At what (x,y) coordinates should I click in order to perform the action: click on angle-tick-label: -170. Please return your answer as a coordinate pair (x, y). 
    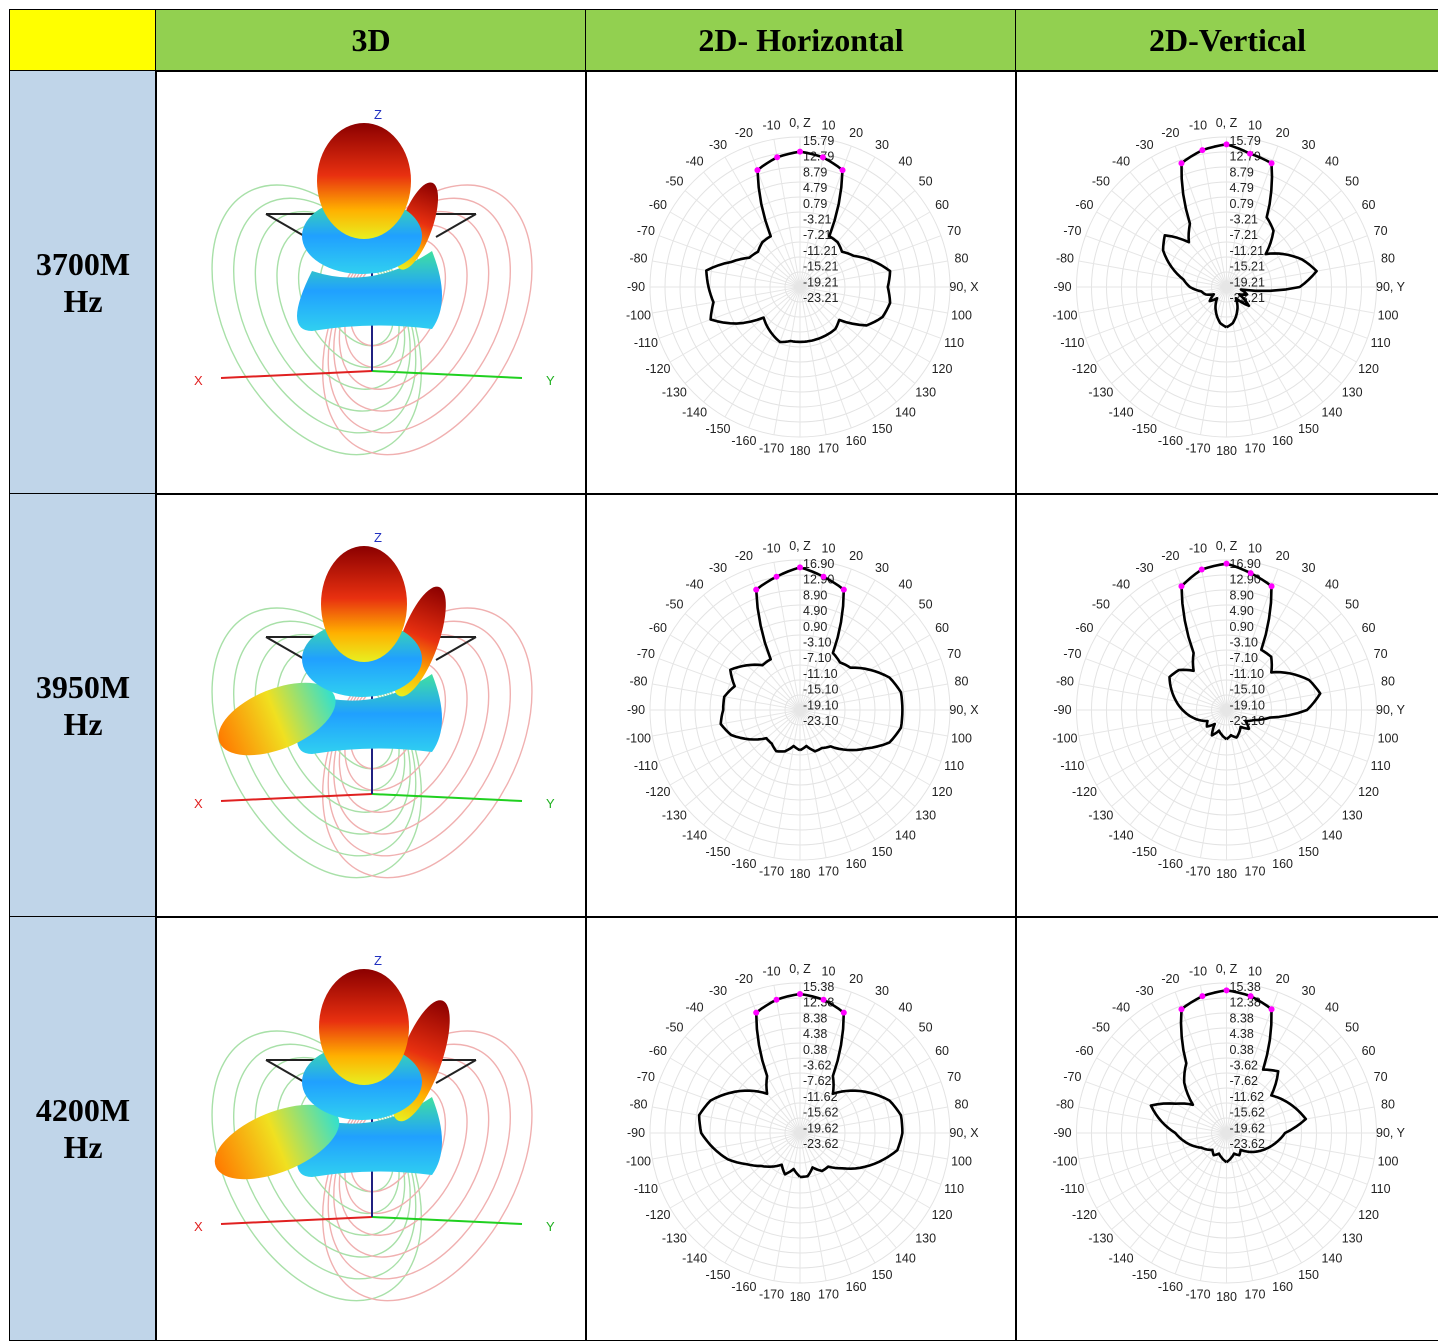
    Looking at the image, I should click on (771, 1295).